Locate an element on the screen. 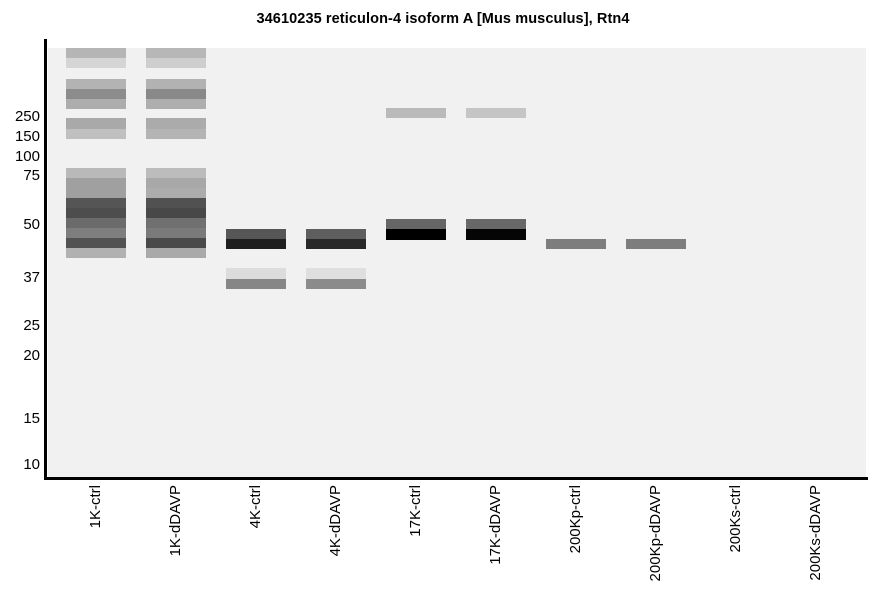 This screenshot has width=886, height=595. y-axis-tick-label: 100 is located at coordinates (27, 156).